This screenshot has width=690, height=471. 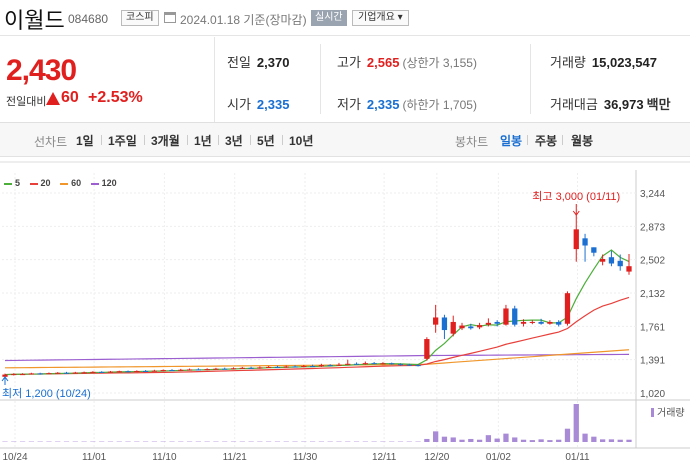 I want to click on y-tick-label: 2,873, so click(x=652, y=227).